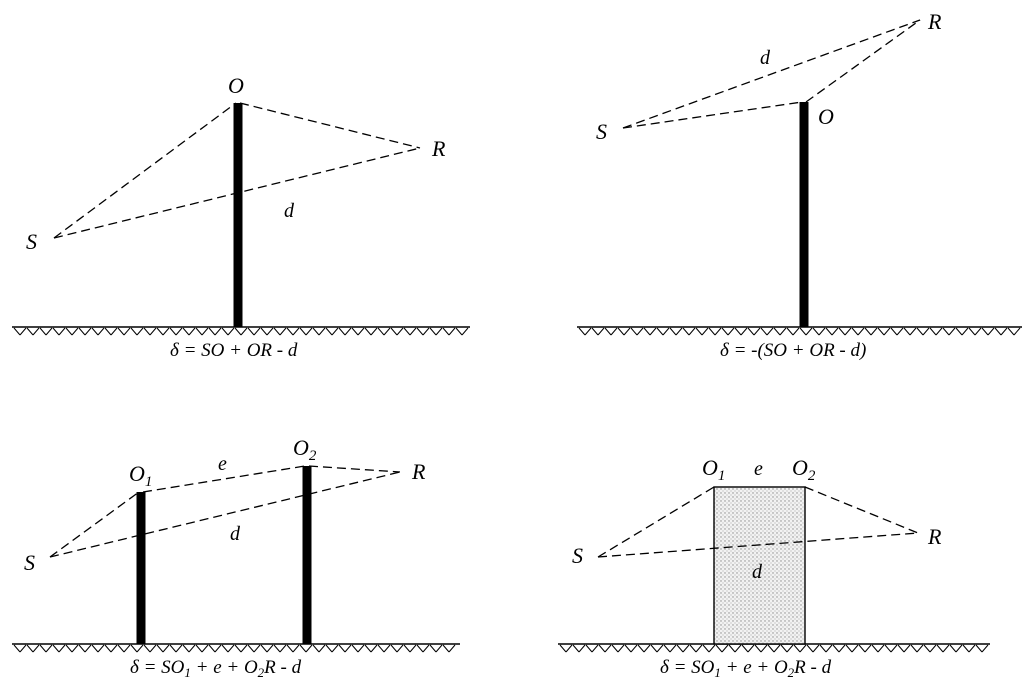 This screenshot has height=686, width=1026. I want to click on formula: δ = -(SO + OR - d), so click(793, 350).